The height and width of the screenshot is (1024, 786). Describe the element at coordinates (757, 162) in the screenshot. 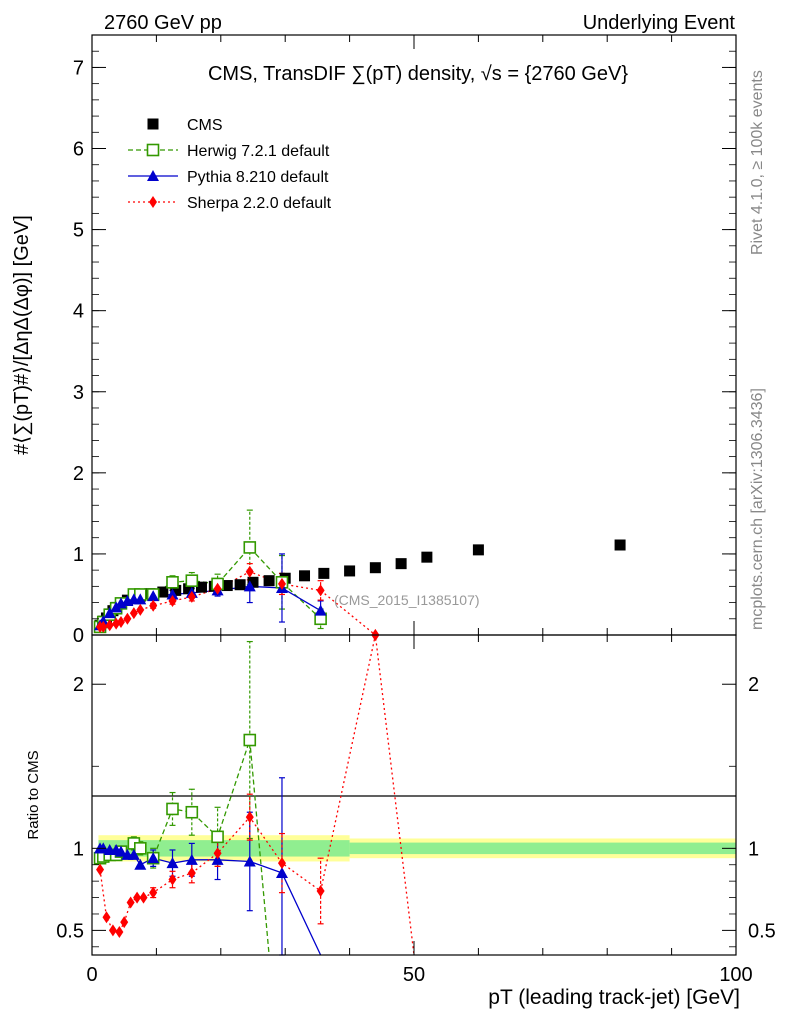

I see `rivet-label: Rivet 4.1.0, ≥ 100k events` at that location.